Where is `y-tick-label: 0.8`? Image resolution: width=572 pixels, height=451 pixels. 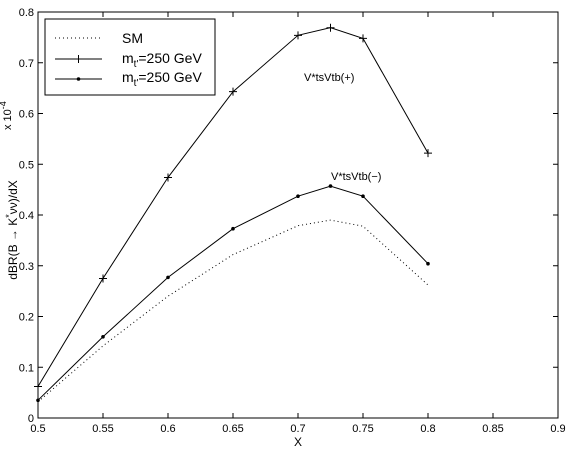
y-tick-label: 0.8 is located at coordinates (26, 13).